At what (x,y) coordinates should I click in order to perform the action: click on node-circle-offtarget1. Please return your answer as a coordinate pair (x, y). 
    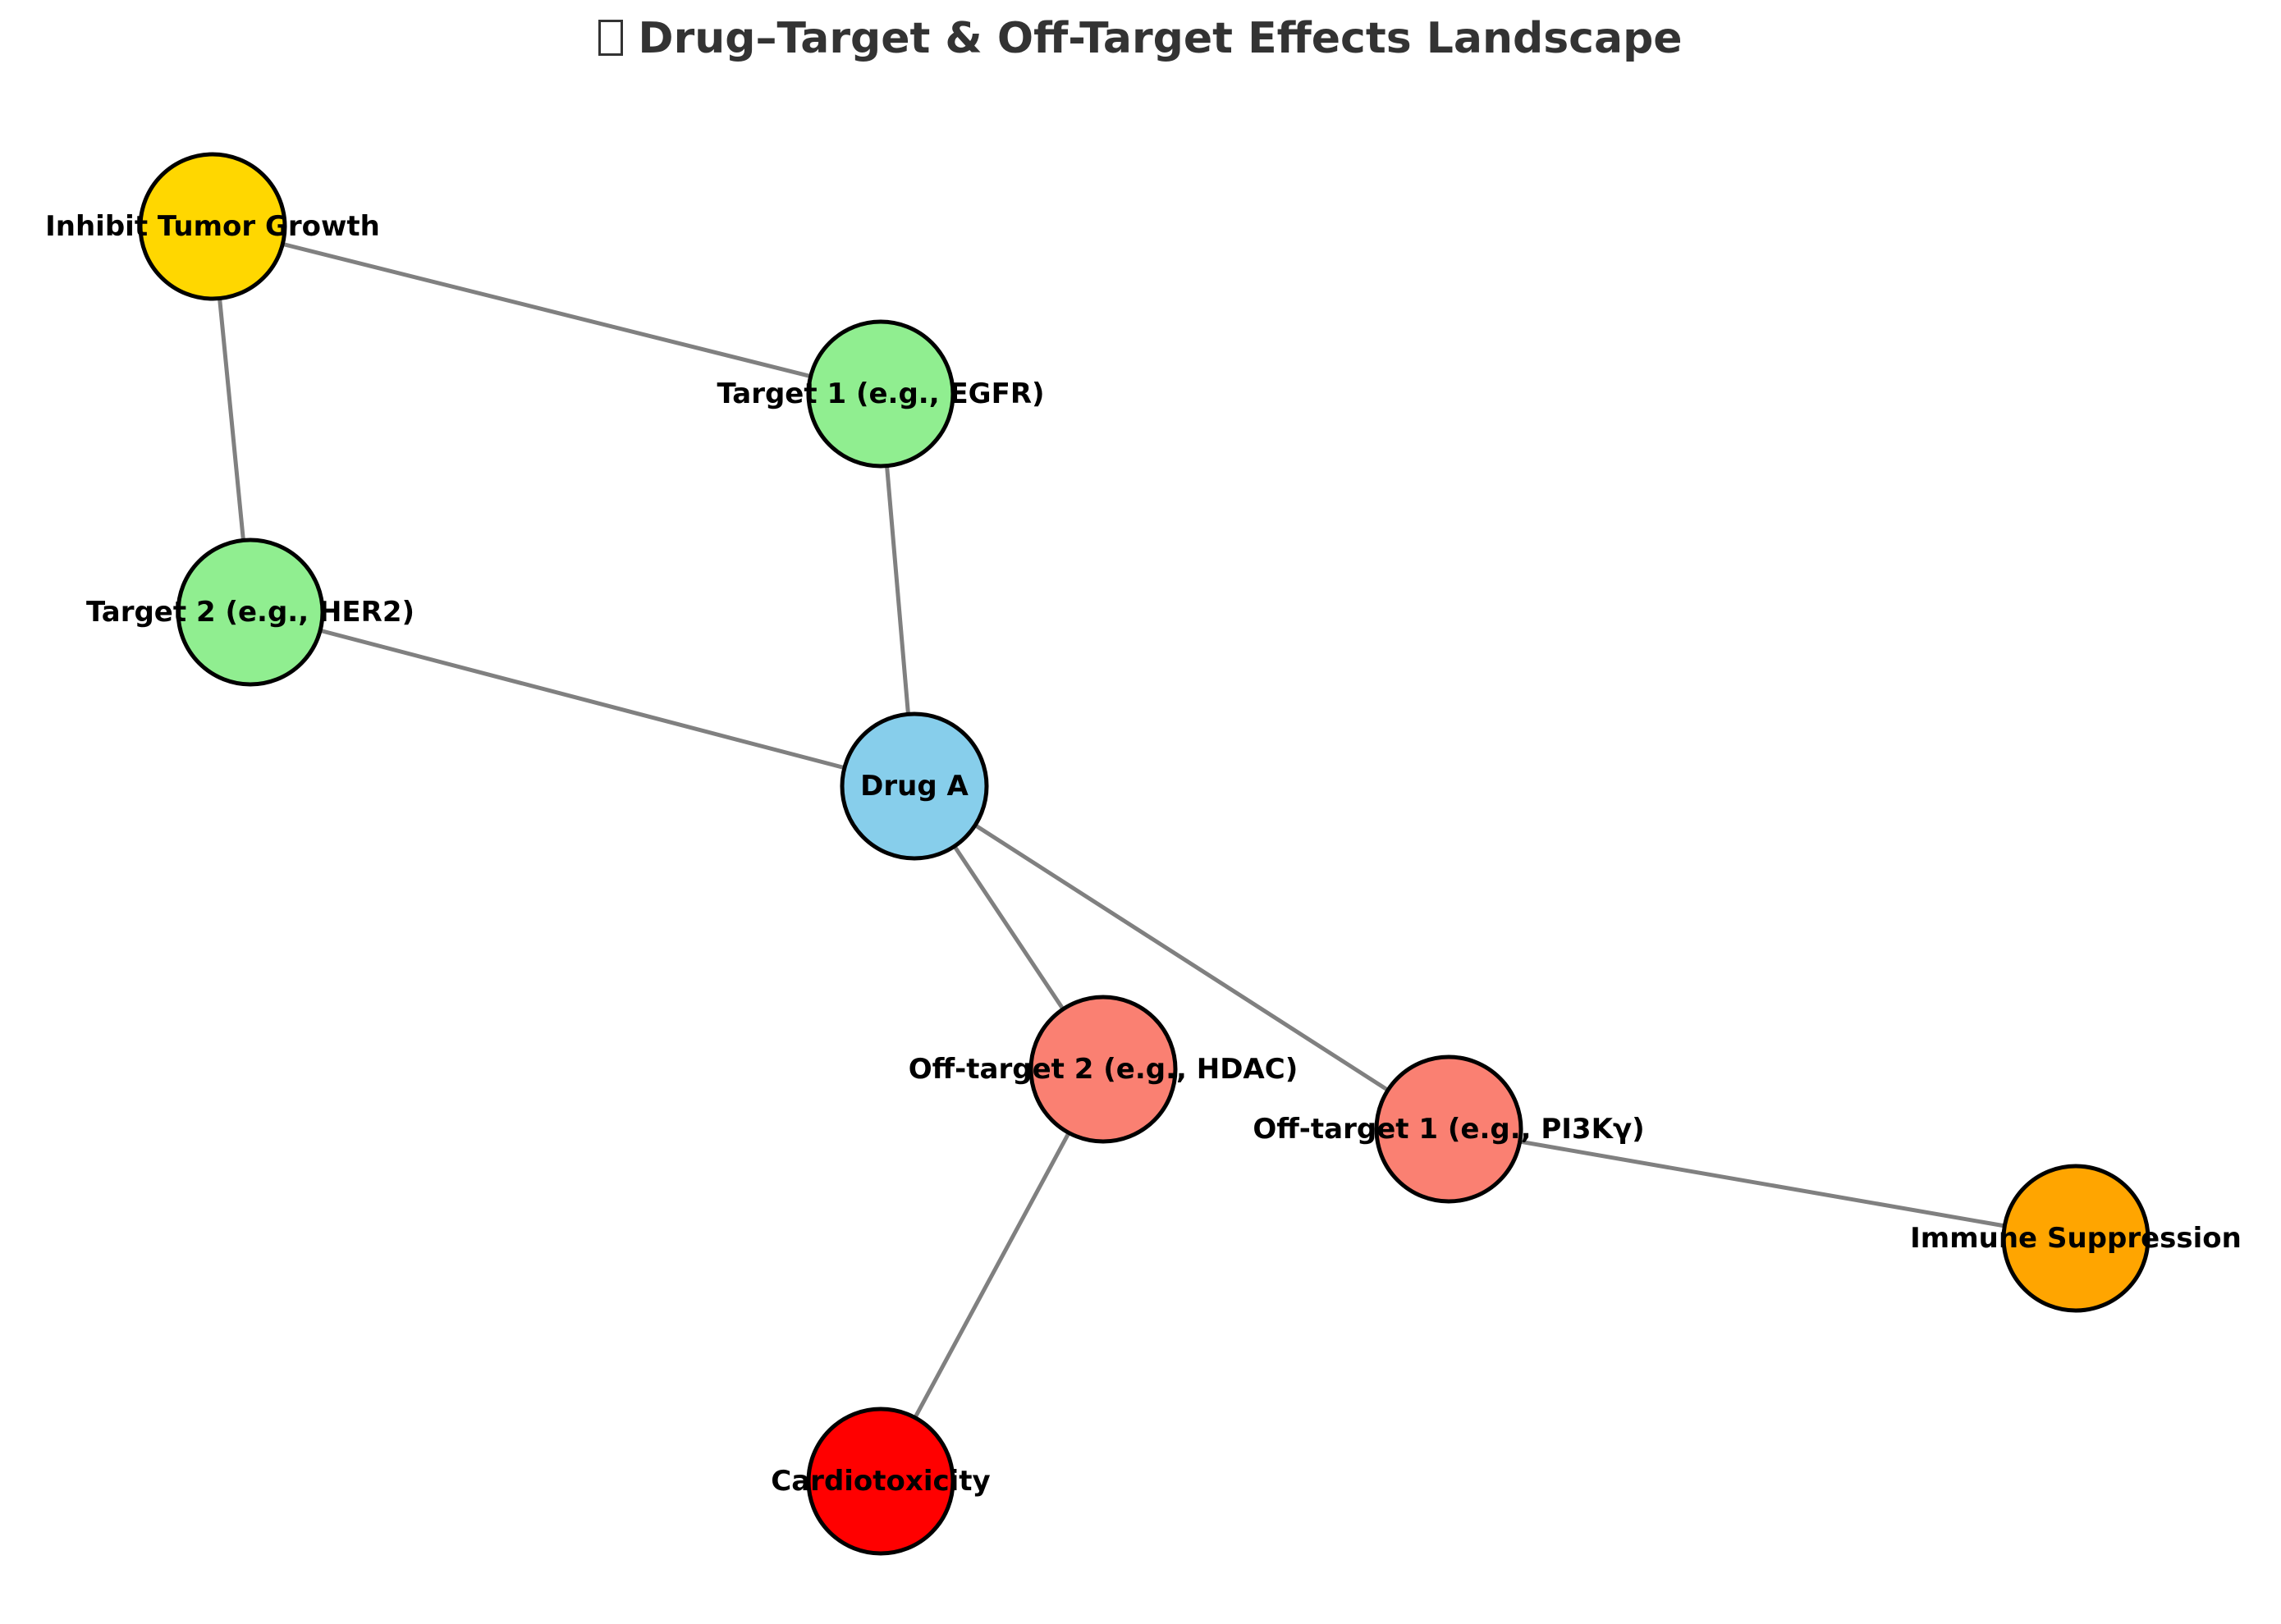
    Looking at the image, I should click on (1448, 1129).